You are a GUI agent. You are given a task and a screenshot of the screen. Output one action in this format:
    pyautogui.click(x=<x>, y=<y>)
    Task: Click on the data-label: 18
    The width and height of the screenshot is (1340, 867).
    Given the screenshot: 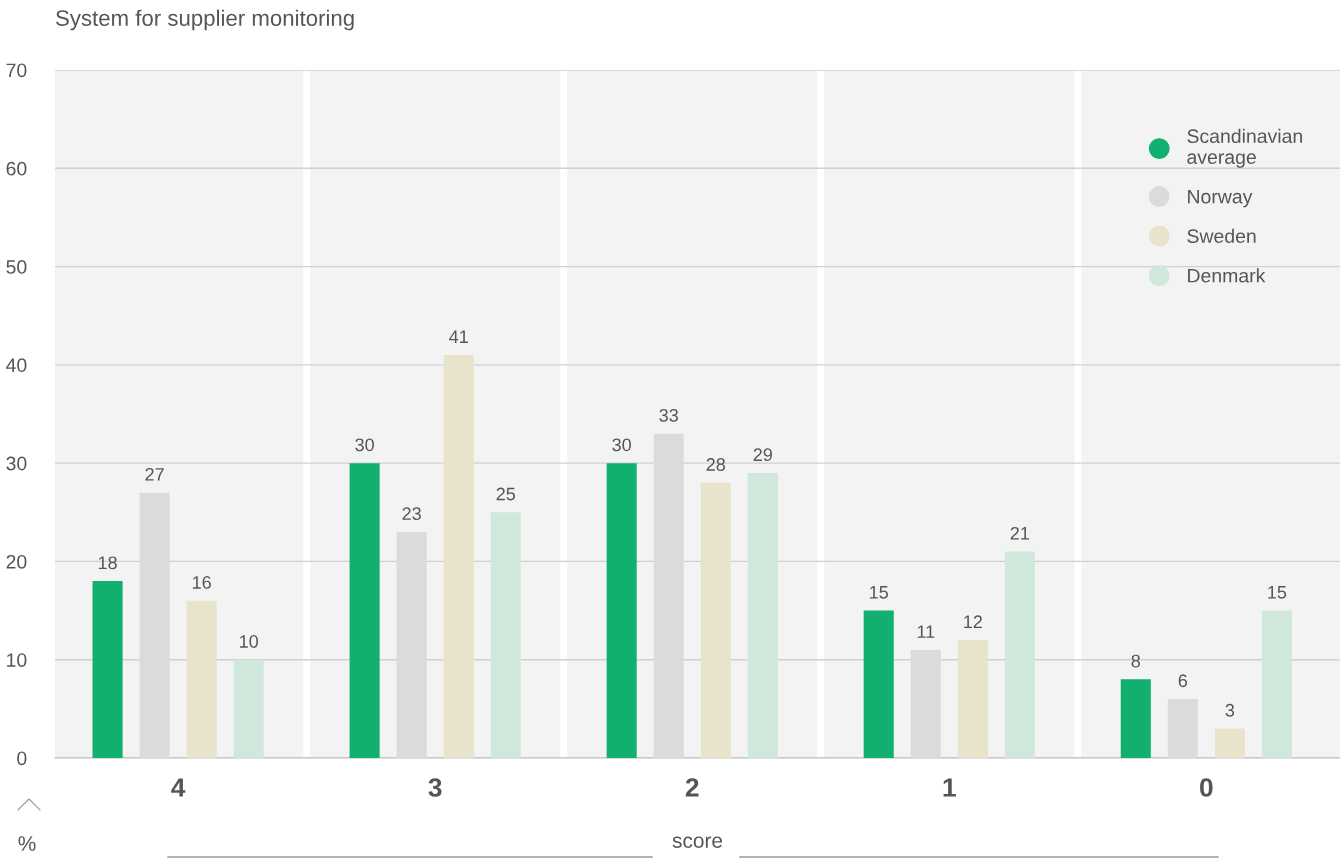 What is the action you would take?
    pyautogui.click(x=107, y=563)
    